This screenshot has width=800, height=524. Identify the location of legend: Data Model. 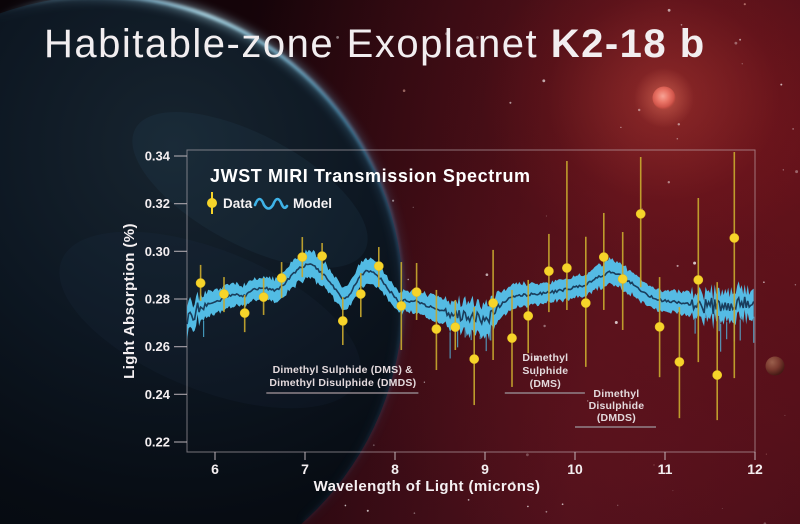
(269, 203).